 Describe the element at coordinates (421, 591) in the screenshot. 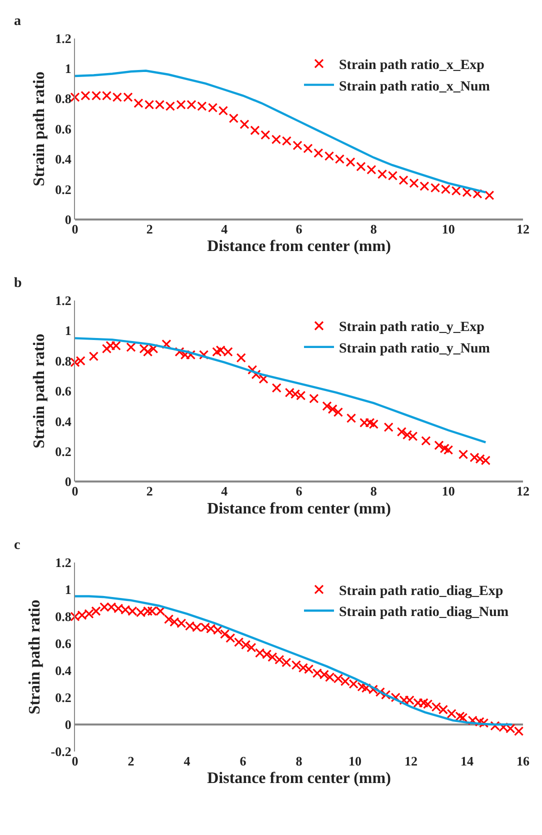

I see `legend-label: Strain path ratio_diag_Exp` at that location.